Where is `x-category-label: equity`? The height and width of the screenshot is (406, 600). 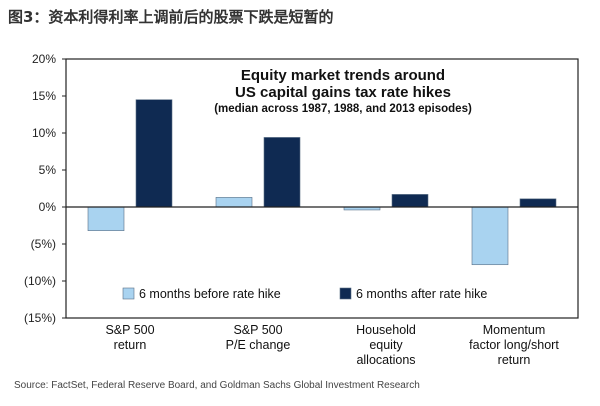
x-category-label: equity is located at coordinates (386, 345).